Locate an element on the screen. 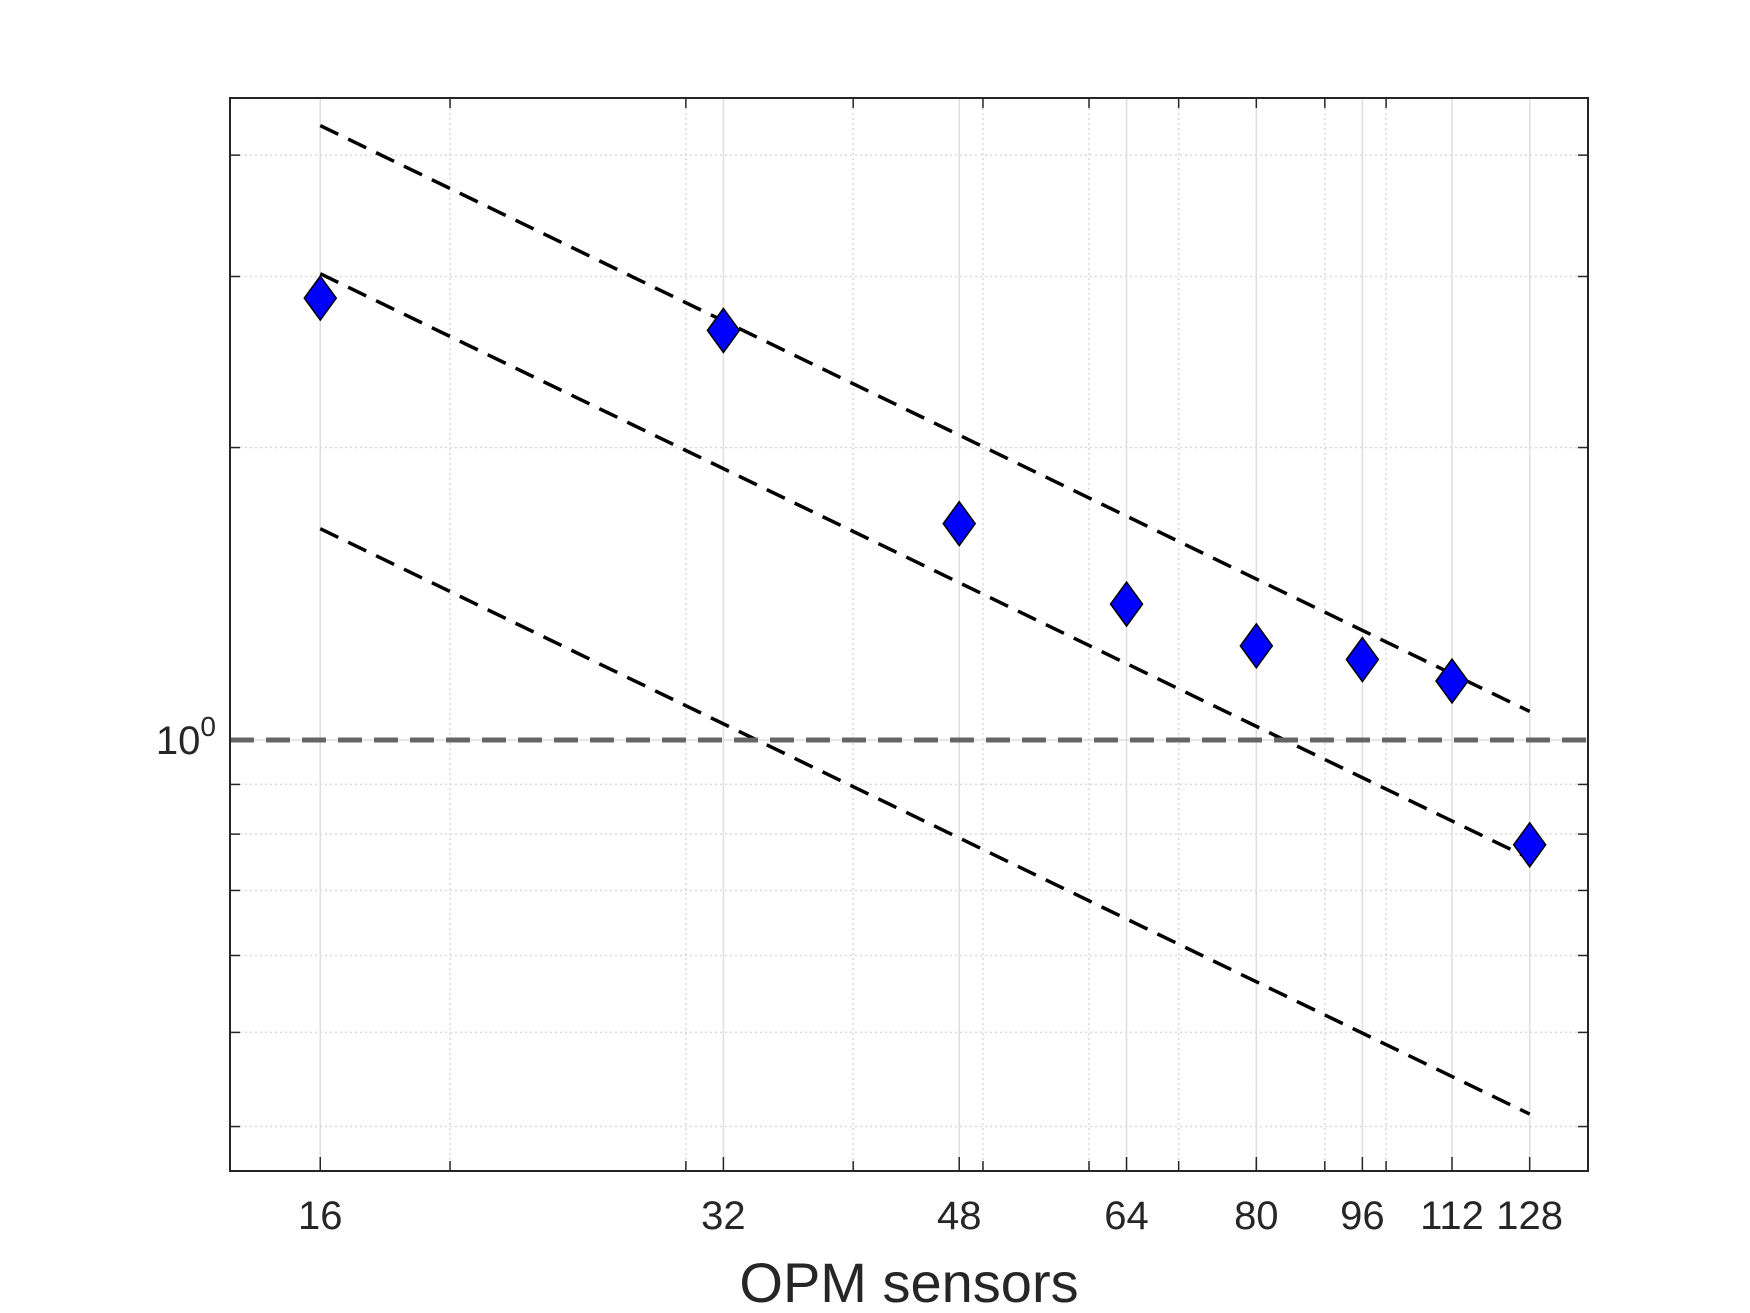  y-tick-labels: 100 is located at coordinates (186, 737).